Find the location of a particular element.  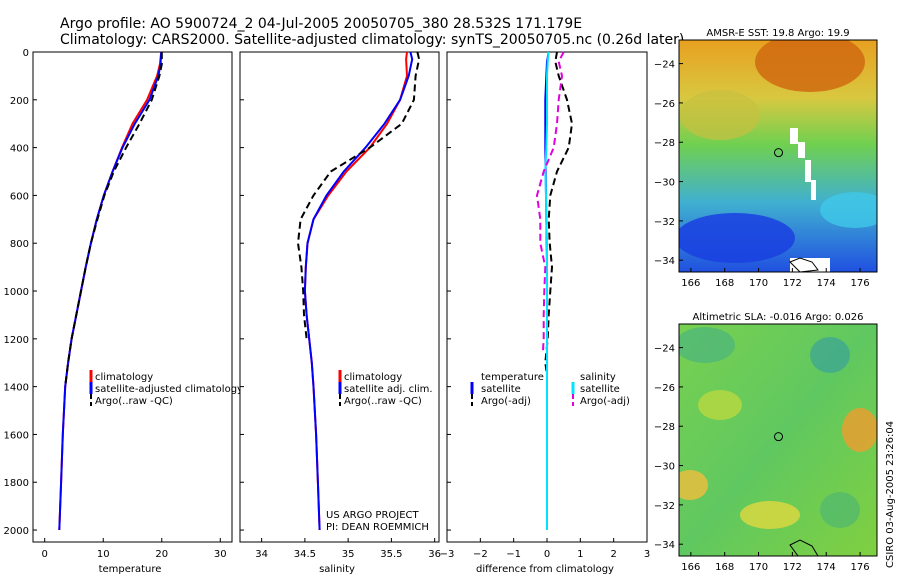

sla-map-title: Altimetric SLA: -0.016 Argo: 0.026 is located at coordinates (778, 317).